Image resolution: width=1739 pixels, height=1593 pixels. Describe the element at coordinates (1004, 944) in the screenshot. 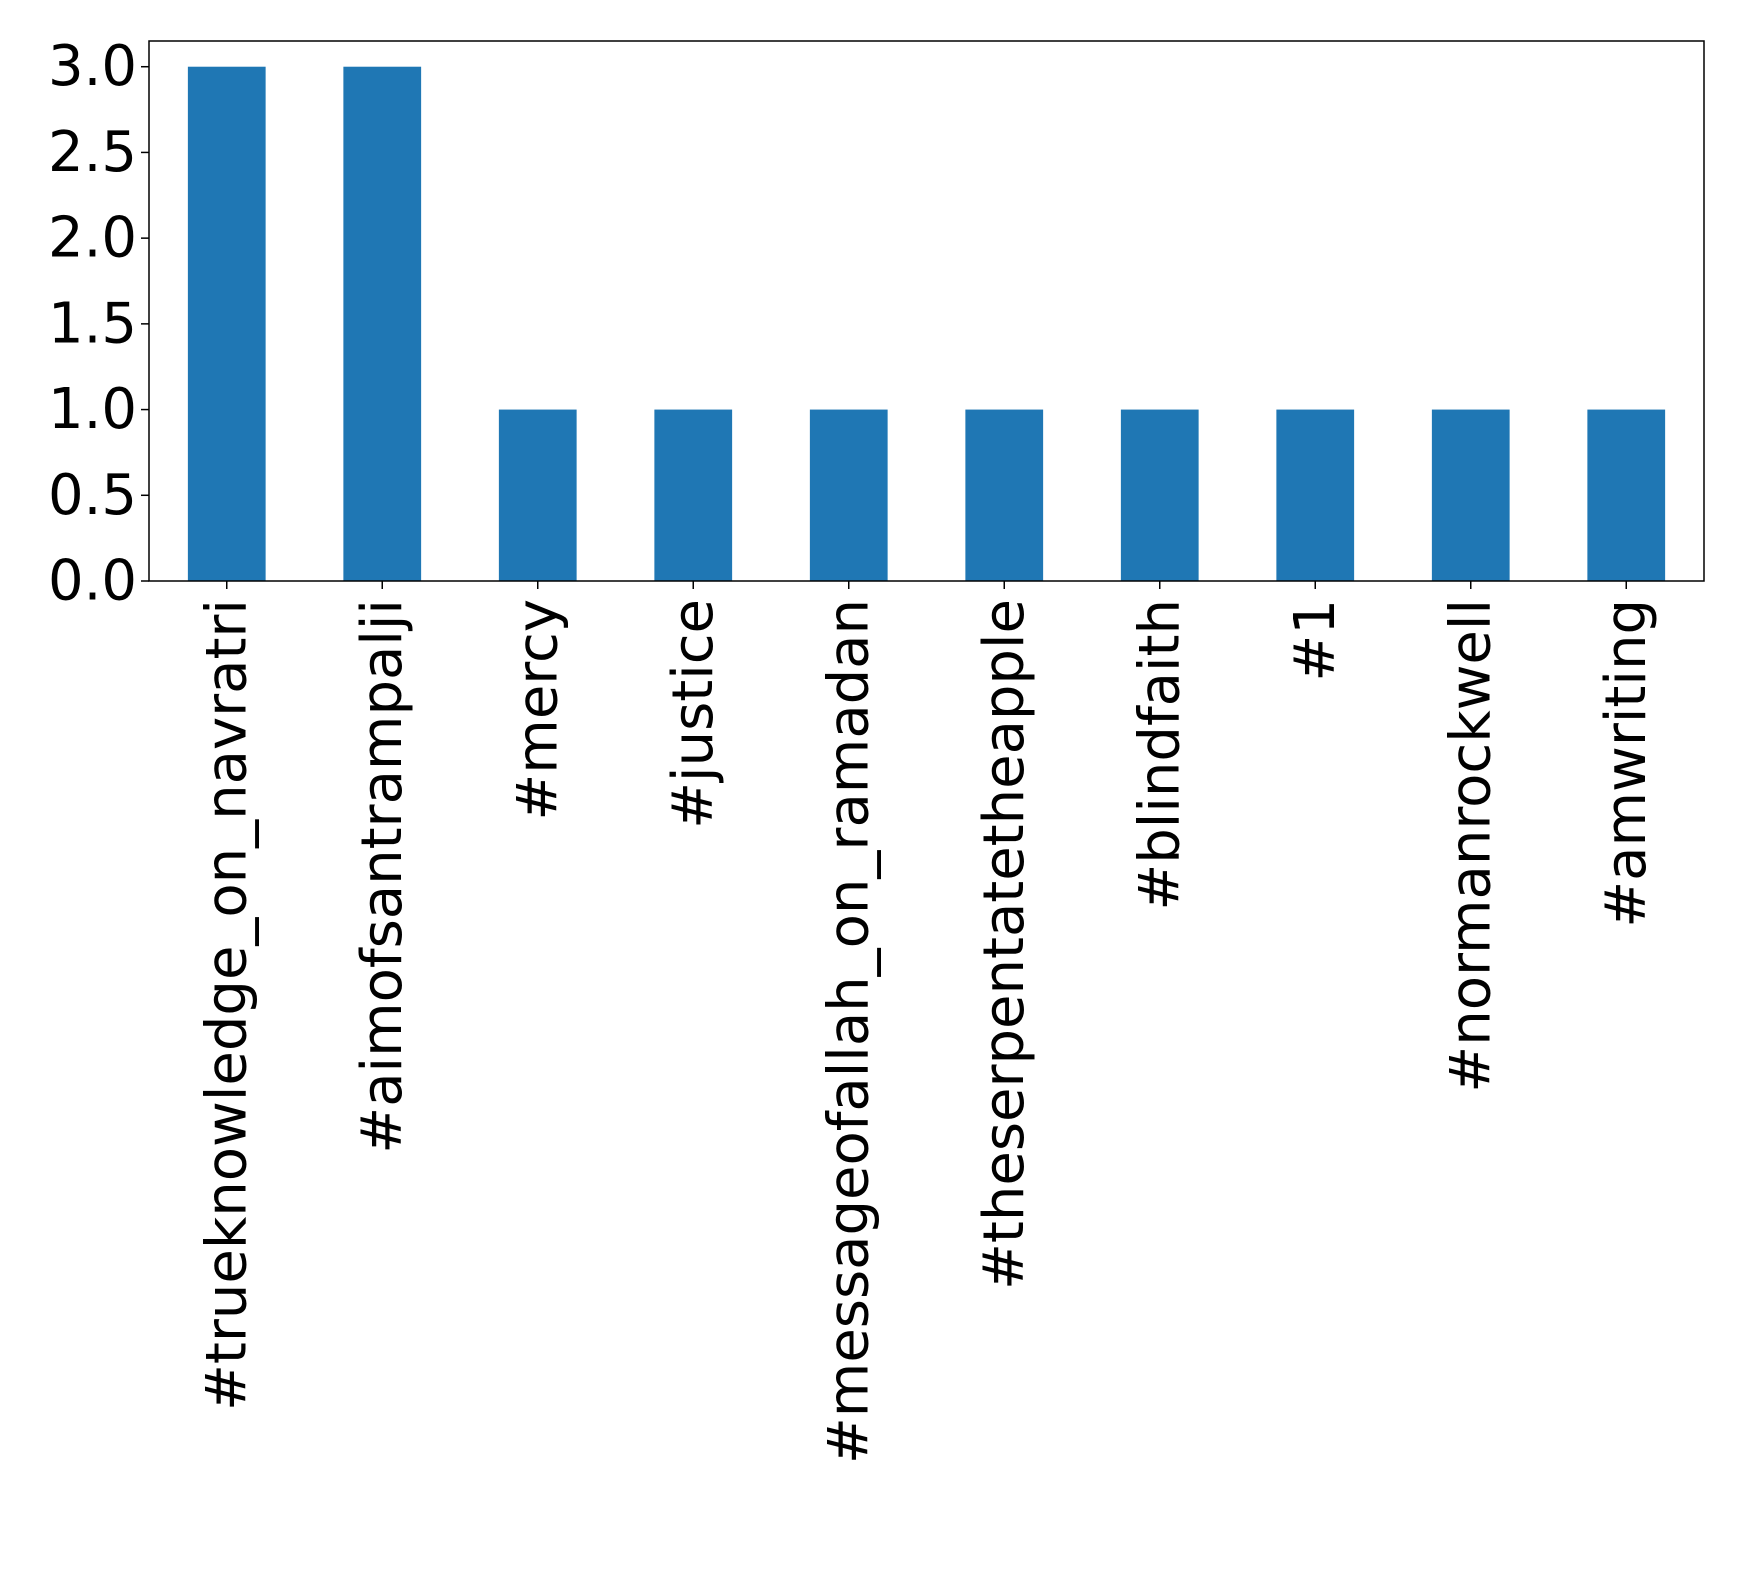

I see `x-tick-label: #theserpentatetheapple` at that location.